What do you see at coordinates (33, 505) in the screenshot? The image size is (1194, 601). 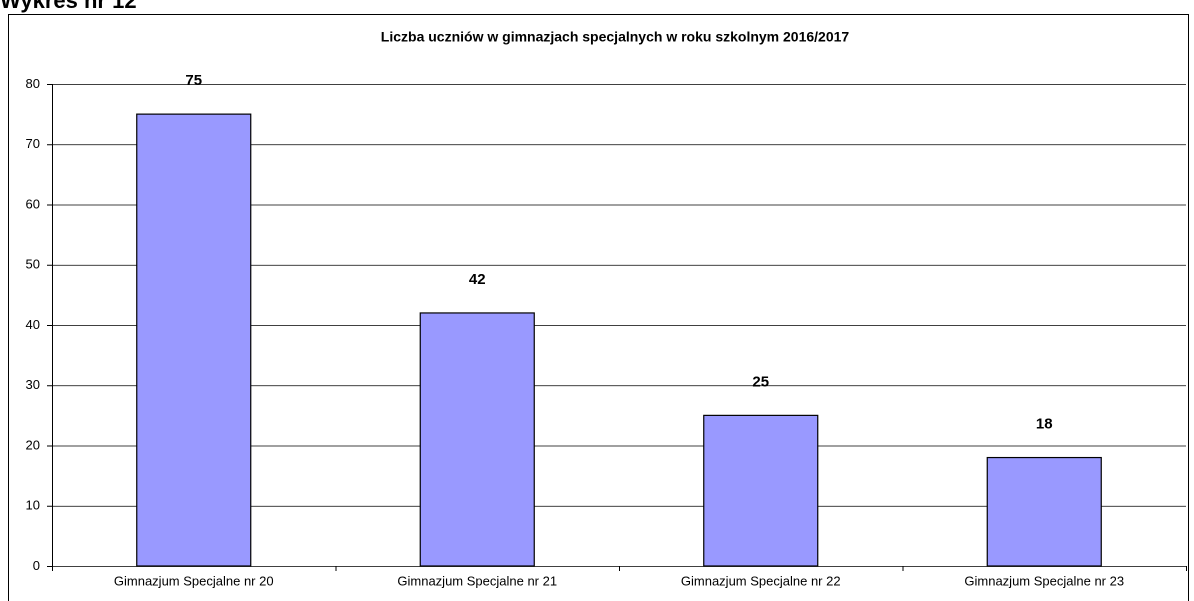 I see `y-tick-label: 10` at bounding box center [33, 505].